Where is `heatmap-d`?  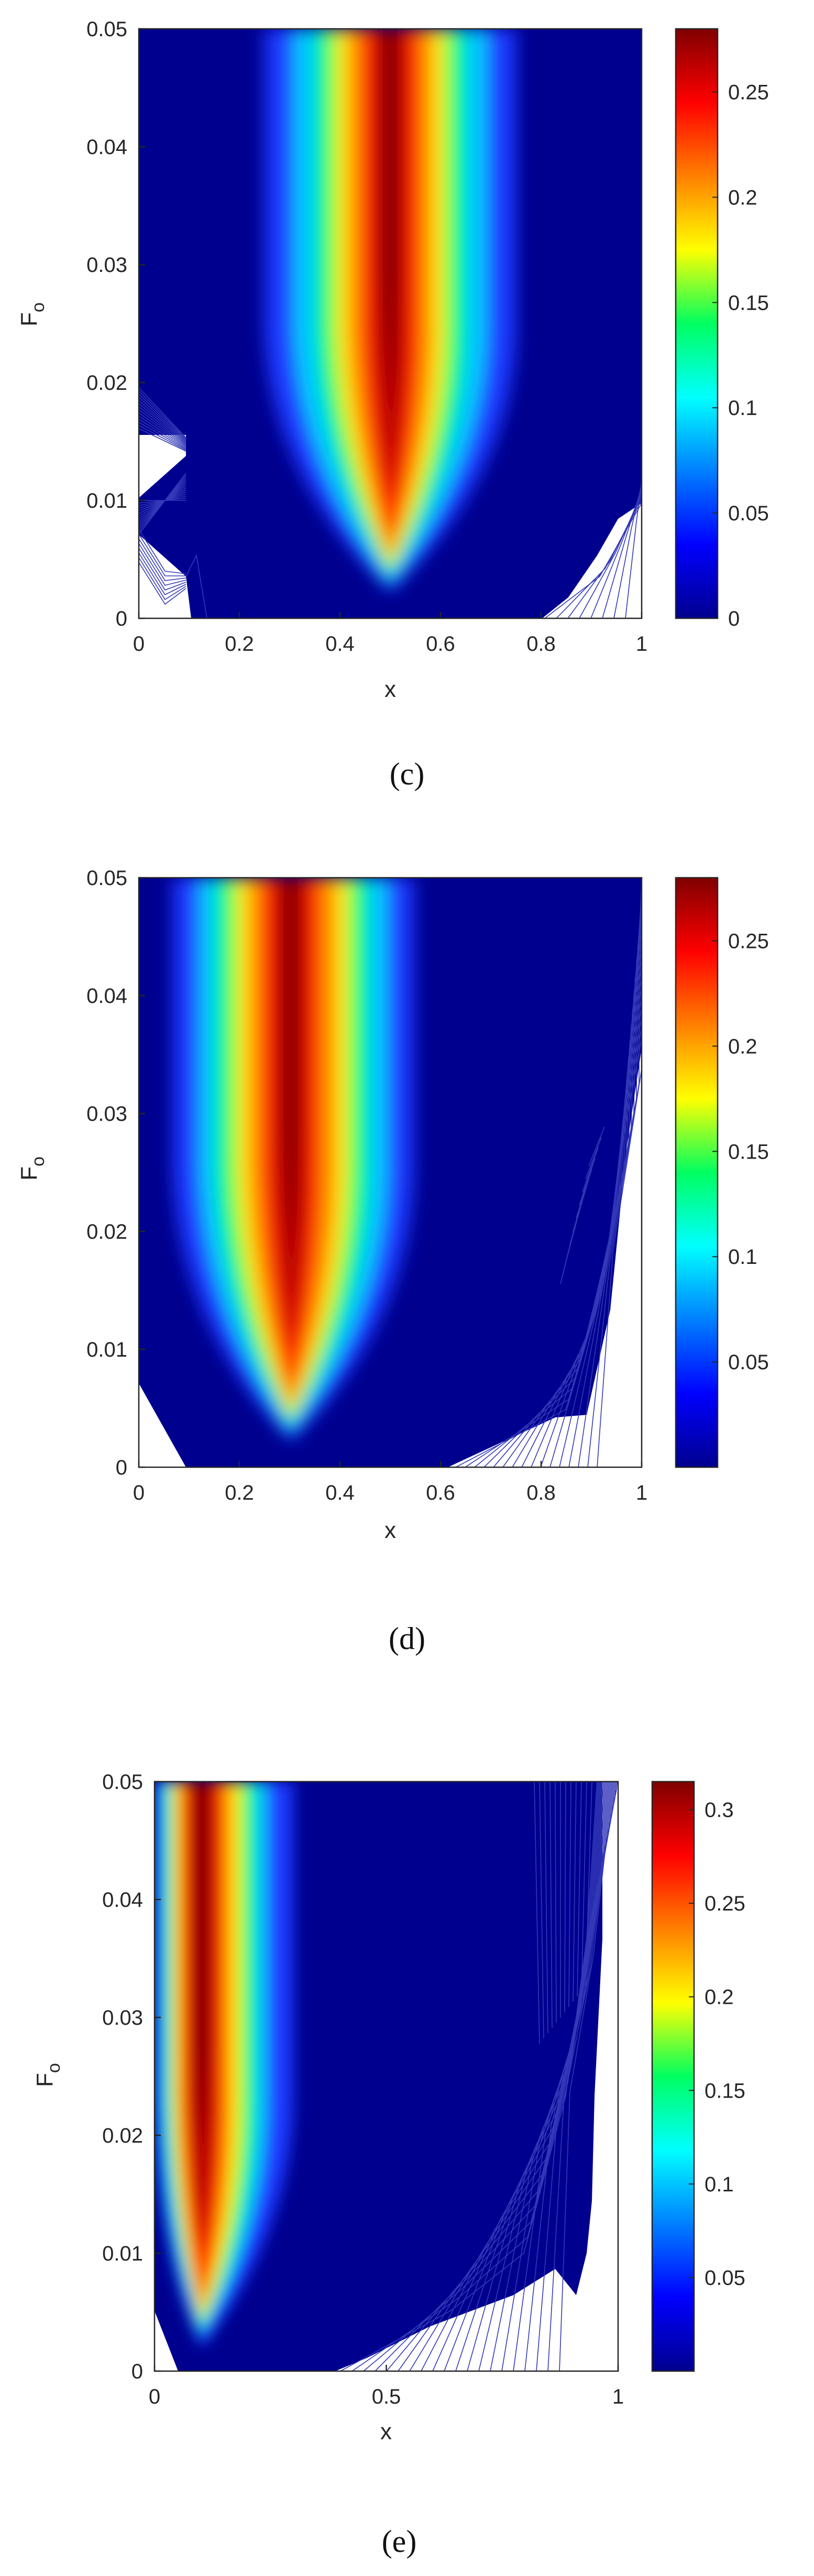 heatmap-d is located at coordinates (390, 1173).